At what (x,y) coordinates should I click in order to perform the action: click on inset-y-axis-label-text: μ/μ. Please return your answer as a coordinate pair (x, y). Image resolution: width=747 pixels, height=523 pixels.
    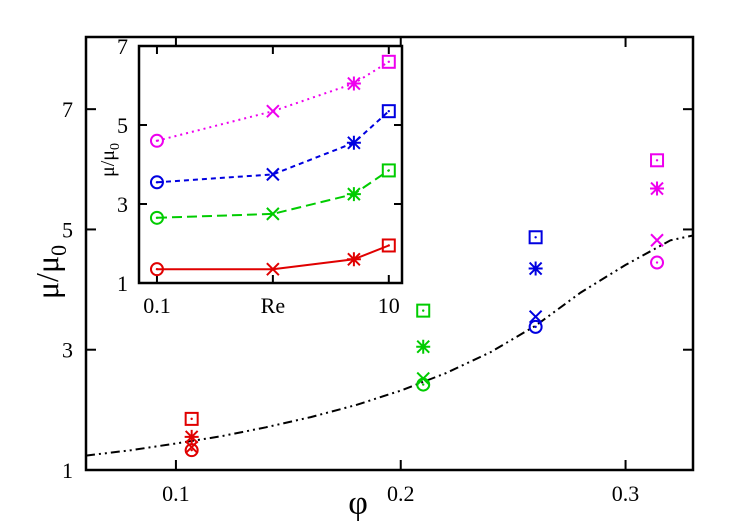
    Looking at the image, I should click on (108, 163).